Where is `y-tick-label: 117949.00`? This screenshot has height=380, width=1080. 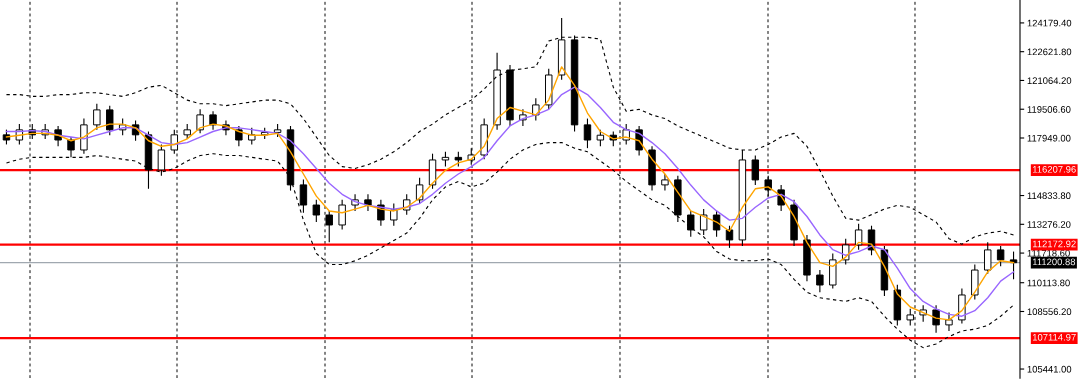
y-tick-label: 117949.00 is located at coordinates (1049, 138).